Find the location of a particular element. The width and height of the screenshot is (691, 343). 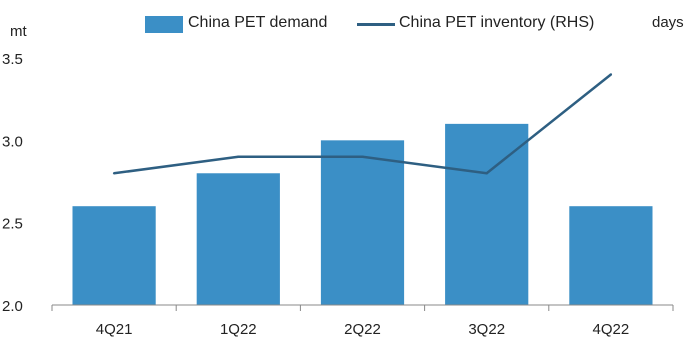

inventory-point-2Q22 is located at coordinates (362, 156).